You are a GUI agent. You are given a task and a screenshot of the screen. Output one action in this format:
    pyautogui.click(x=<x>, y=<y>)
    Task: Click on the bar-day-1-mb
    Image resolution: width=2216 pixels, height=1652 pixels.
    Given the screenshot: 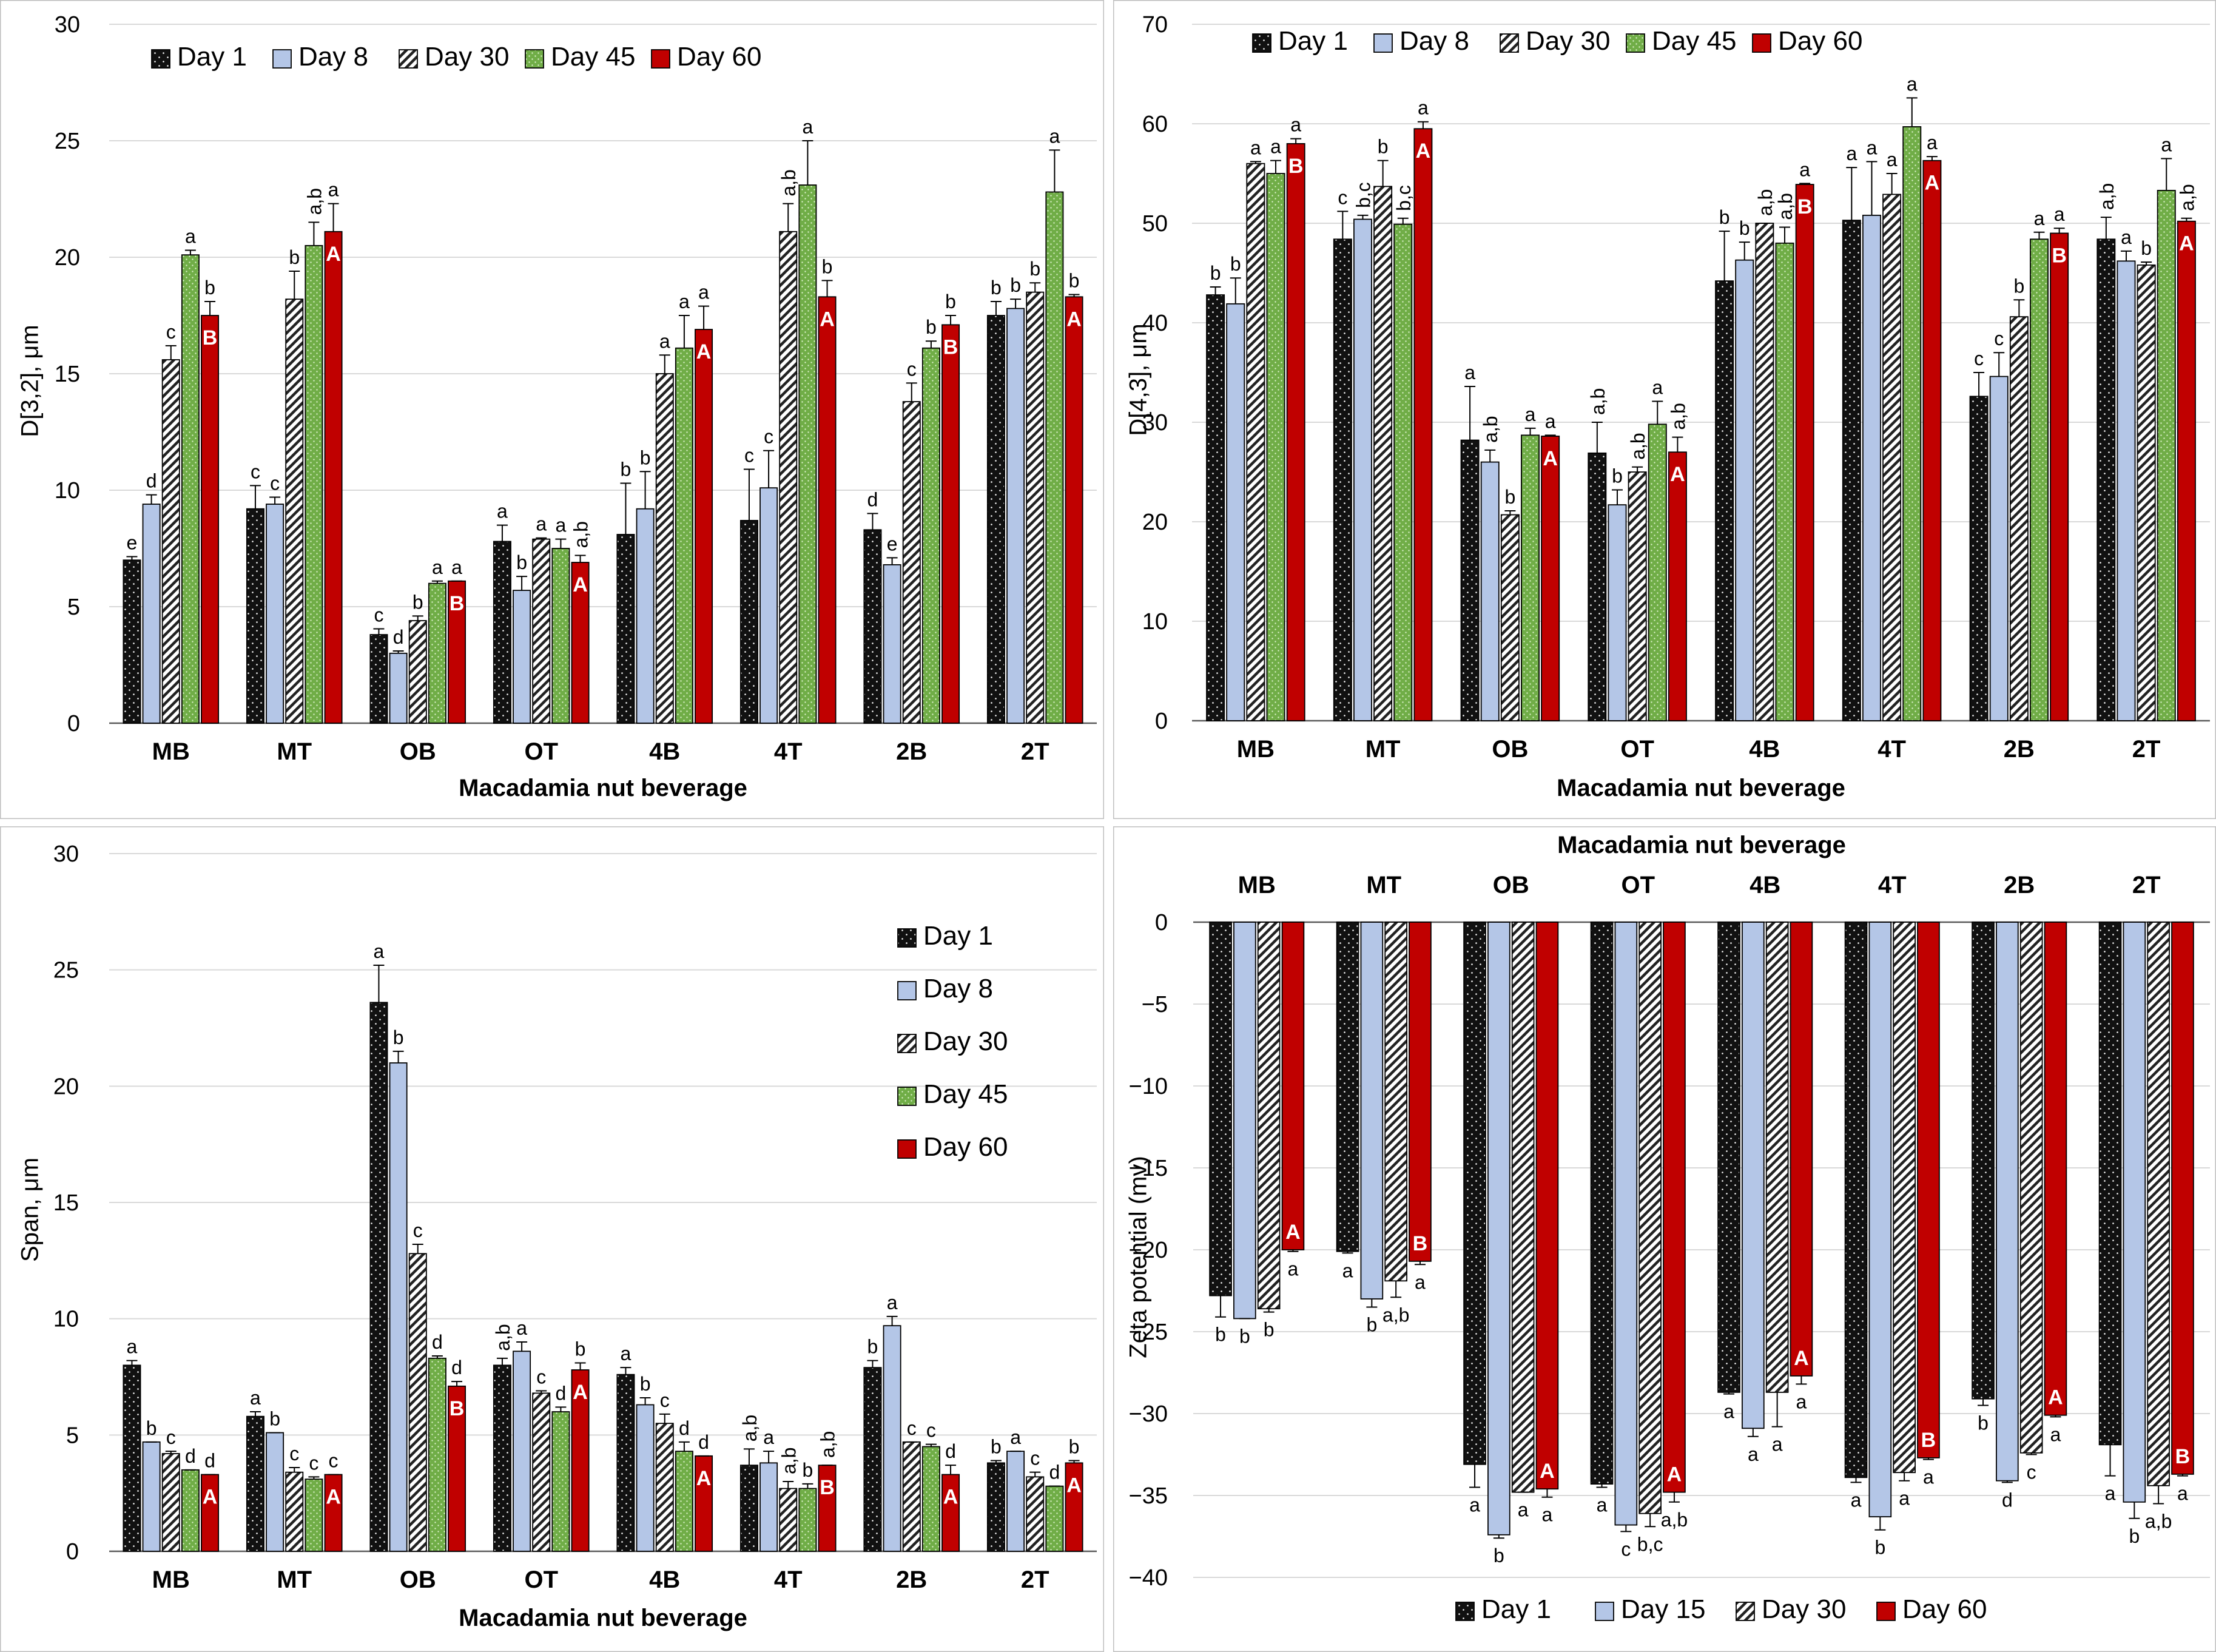 What is the action you would take?
    pyautogui.click(x=132, y=1458)
    